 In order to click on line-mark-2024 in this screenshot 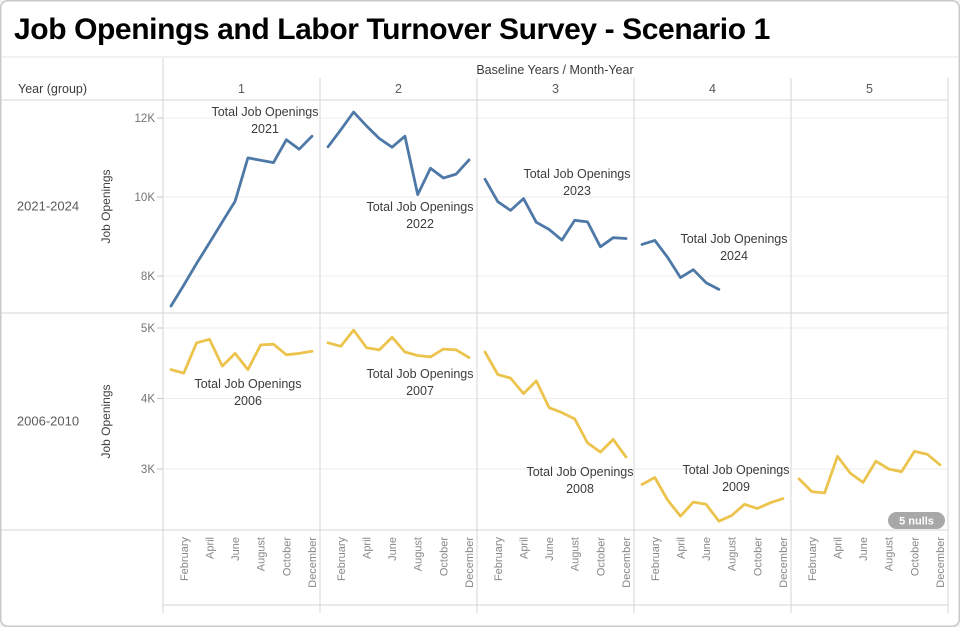, I will do `click(680, 264)`.